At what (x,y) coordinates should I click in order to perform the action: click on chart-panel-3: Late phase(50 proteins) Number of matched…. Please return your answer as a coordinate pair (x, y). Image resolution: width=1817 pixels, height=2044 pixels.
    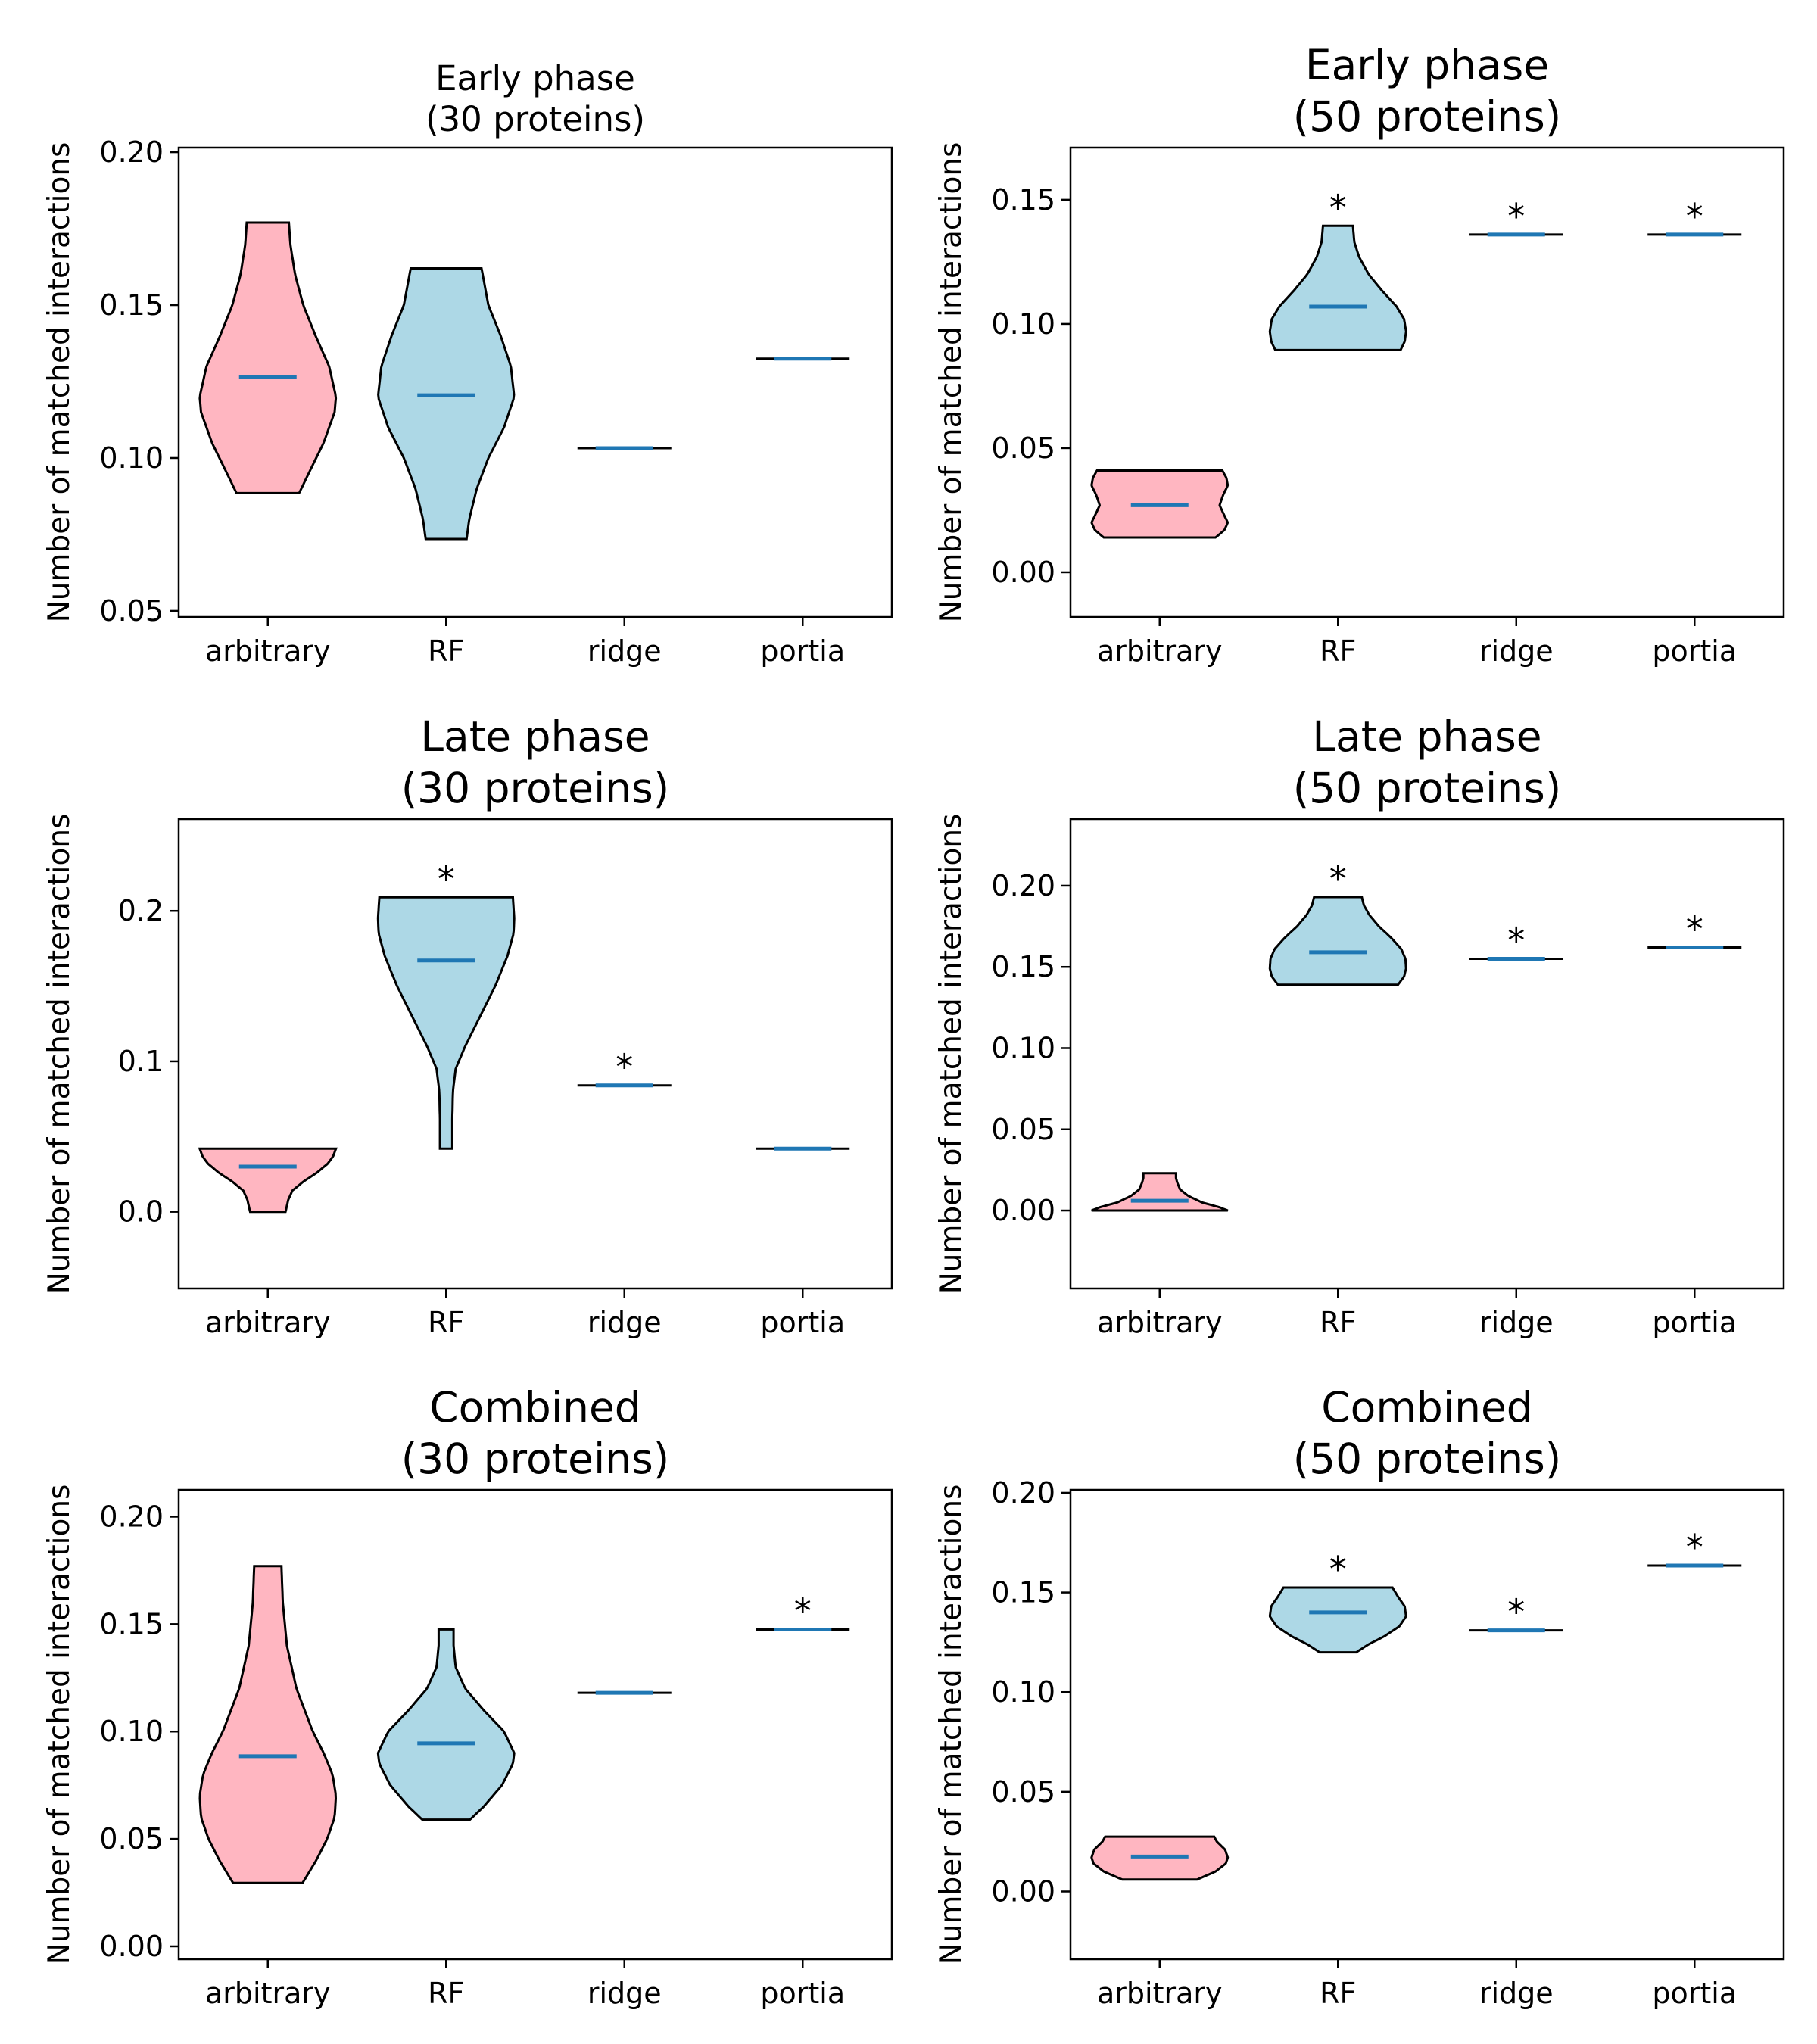
    Looking at the image, I should click on (1359, 1025).